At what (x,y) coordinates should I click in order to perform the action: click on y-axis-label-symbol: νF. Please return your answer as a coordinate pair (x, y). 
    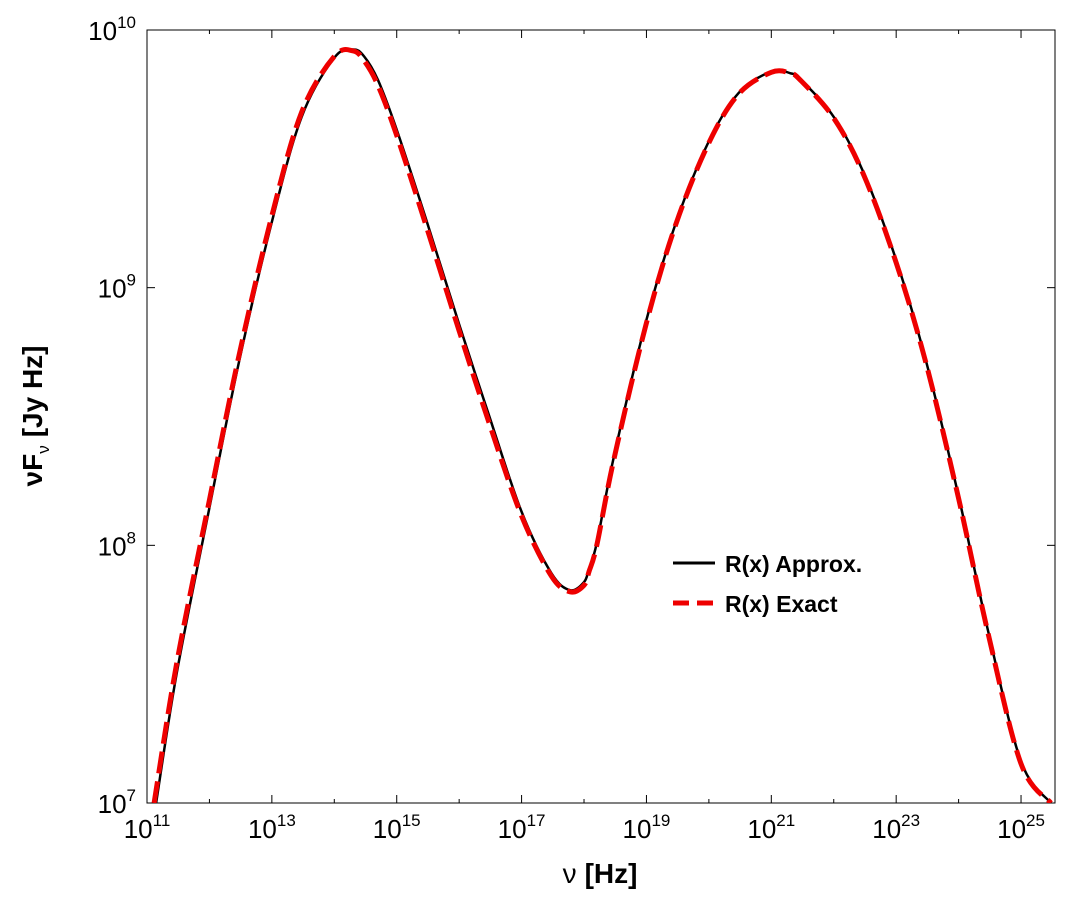
    Looking at the image, I should click on (32, 470).